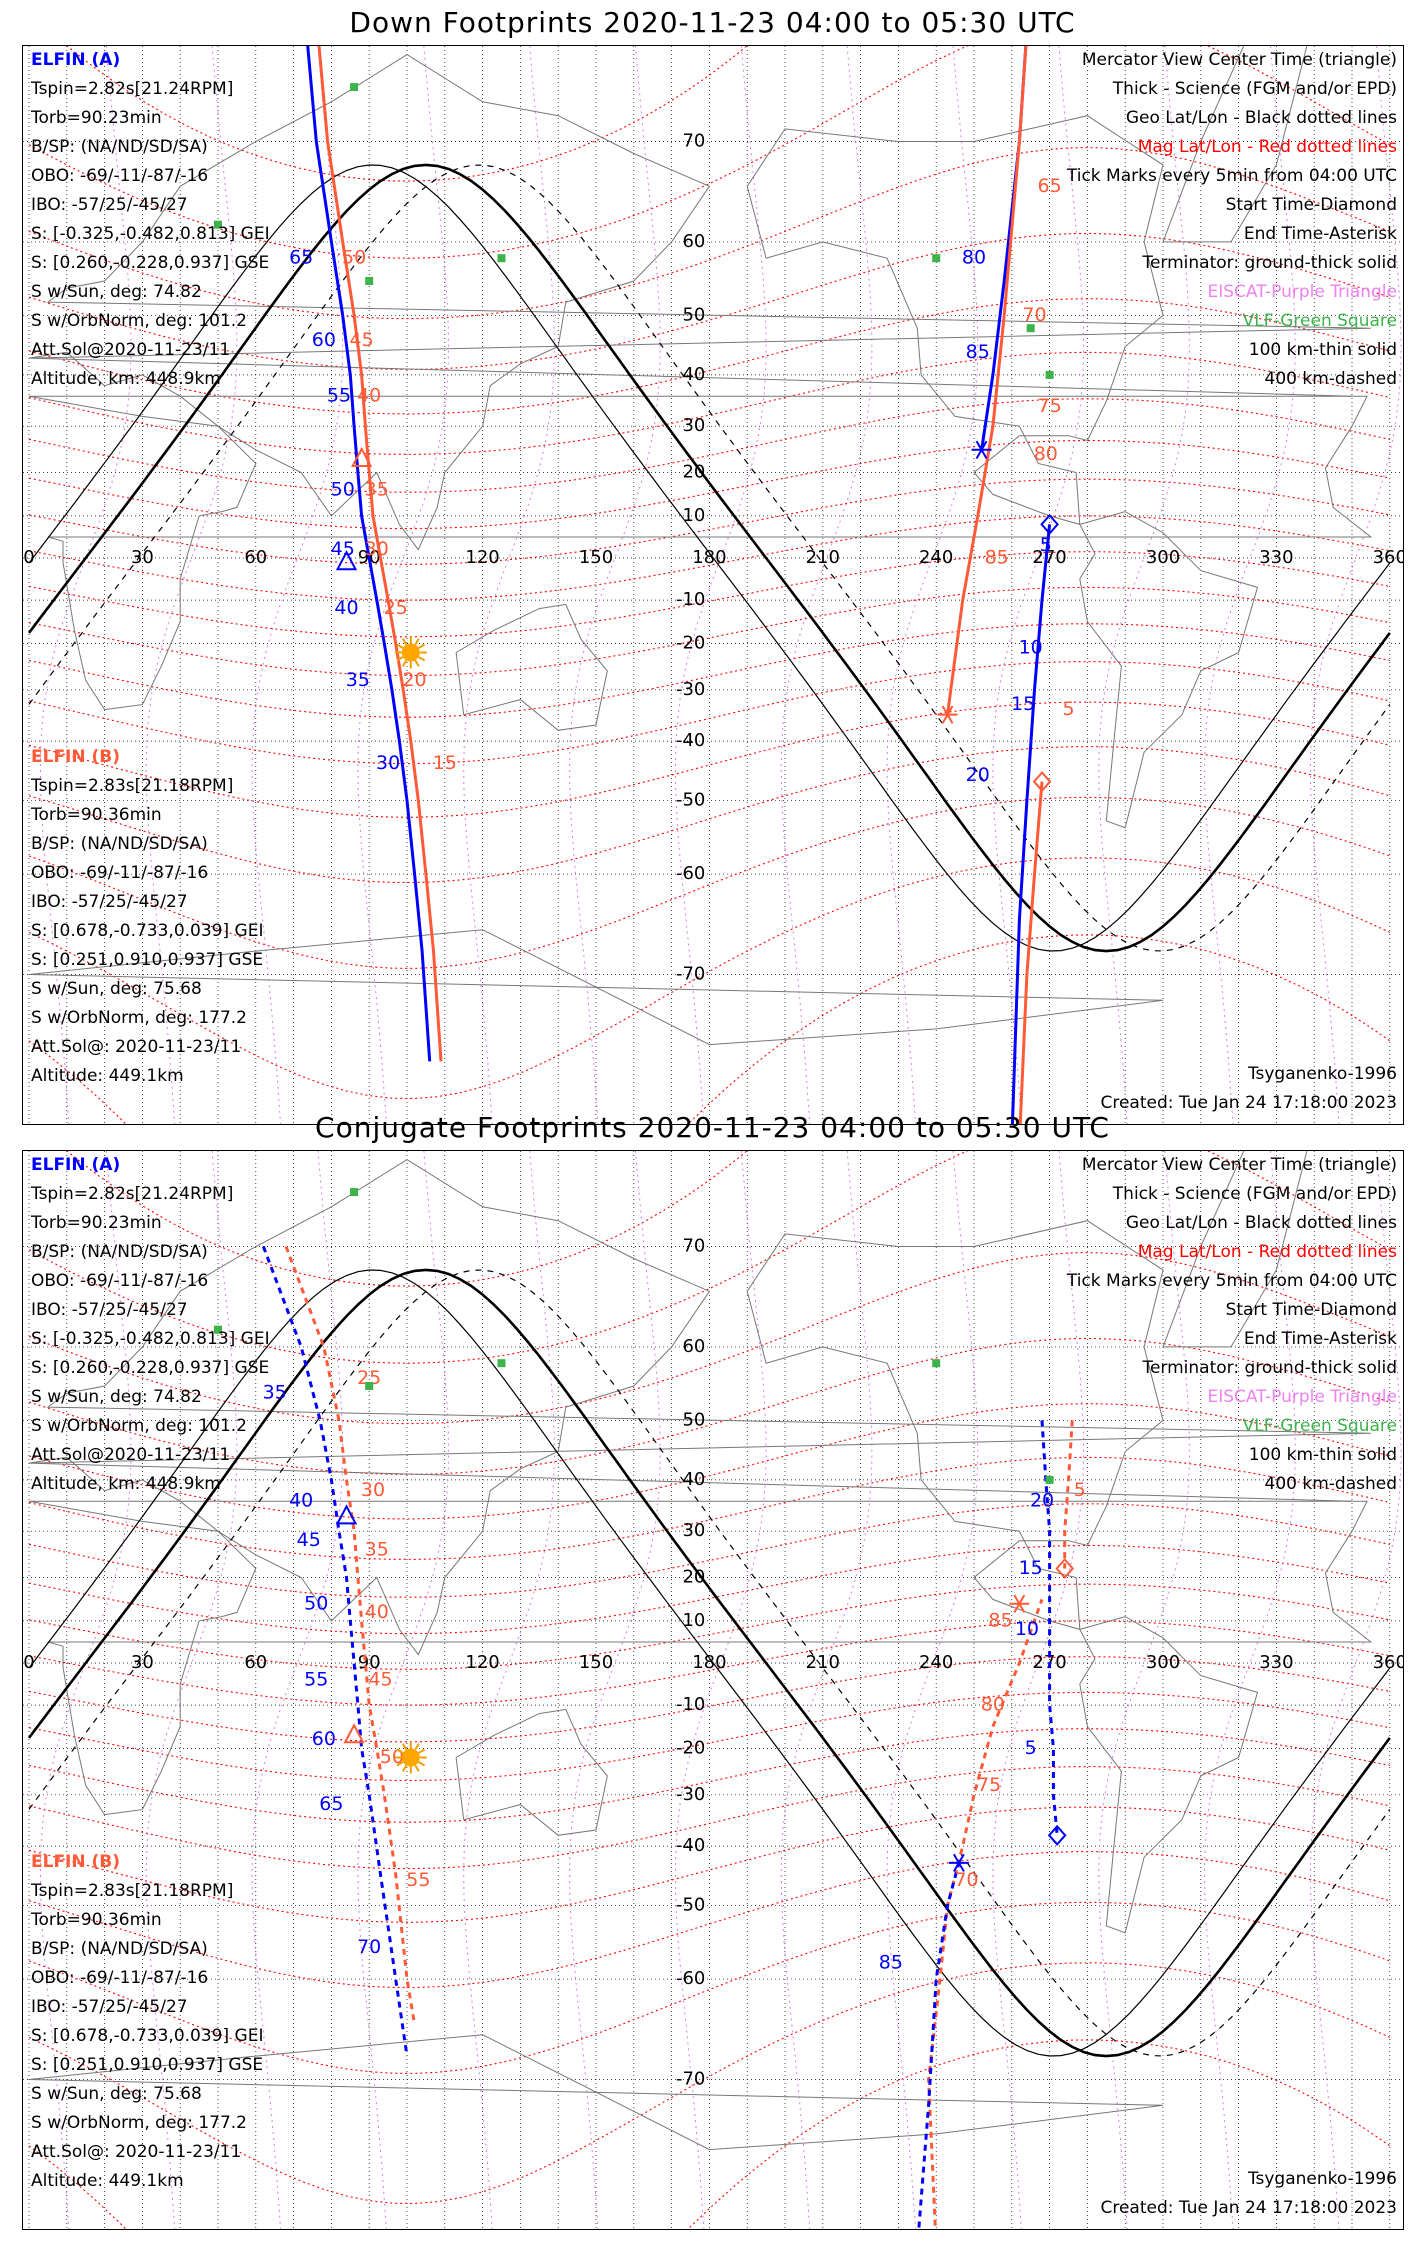  I want to click on elfin-a-tick-label: 50, so click(343, 490).